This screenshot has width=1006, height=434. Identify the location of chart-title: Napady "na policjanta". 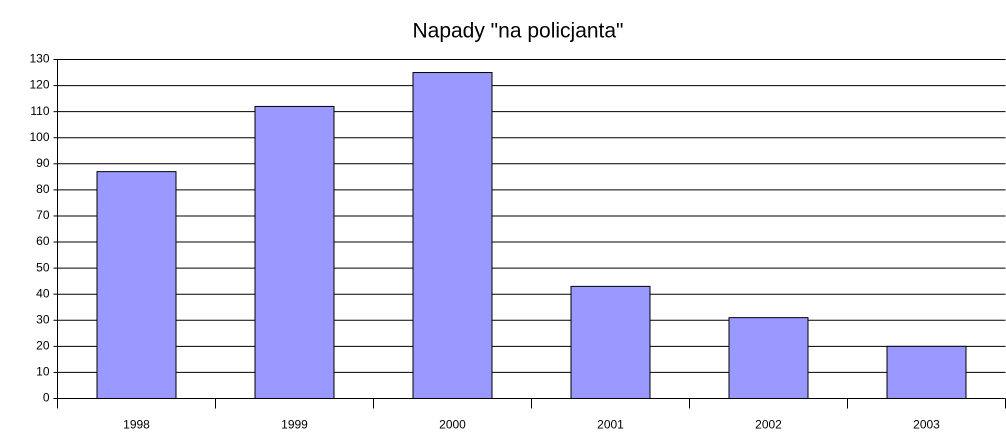
(517, 31).